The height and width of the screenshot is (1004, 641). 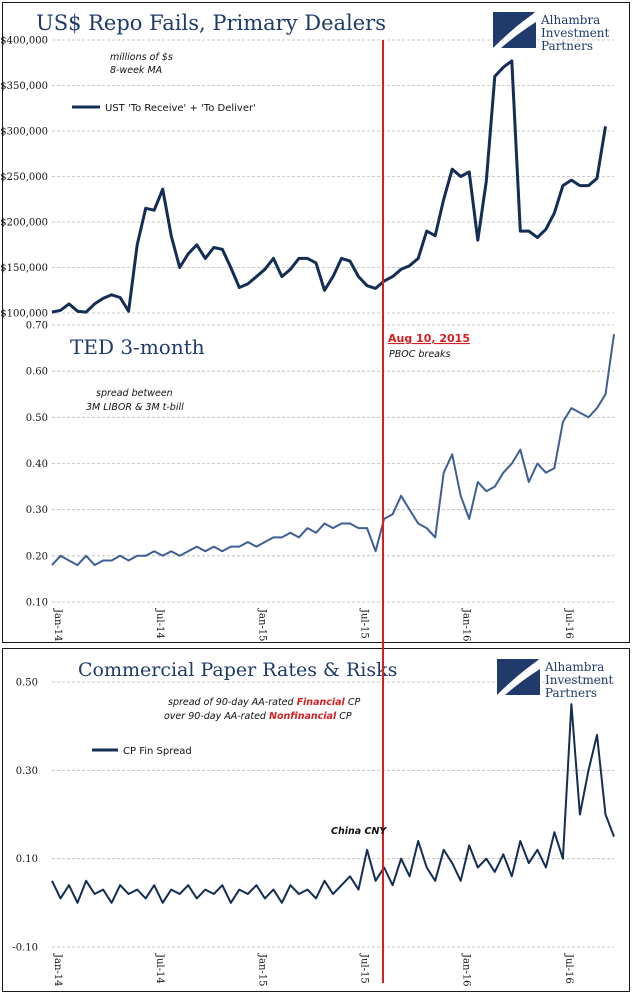 I want to click on y-tick-label: $300,000, so click(x=24, y=132).